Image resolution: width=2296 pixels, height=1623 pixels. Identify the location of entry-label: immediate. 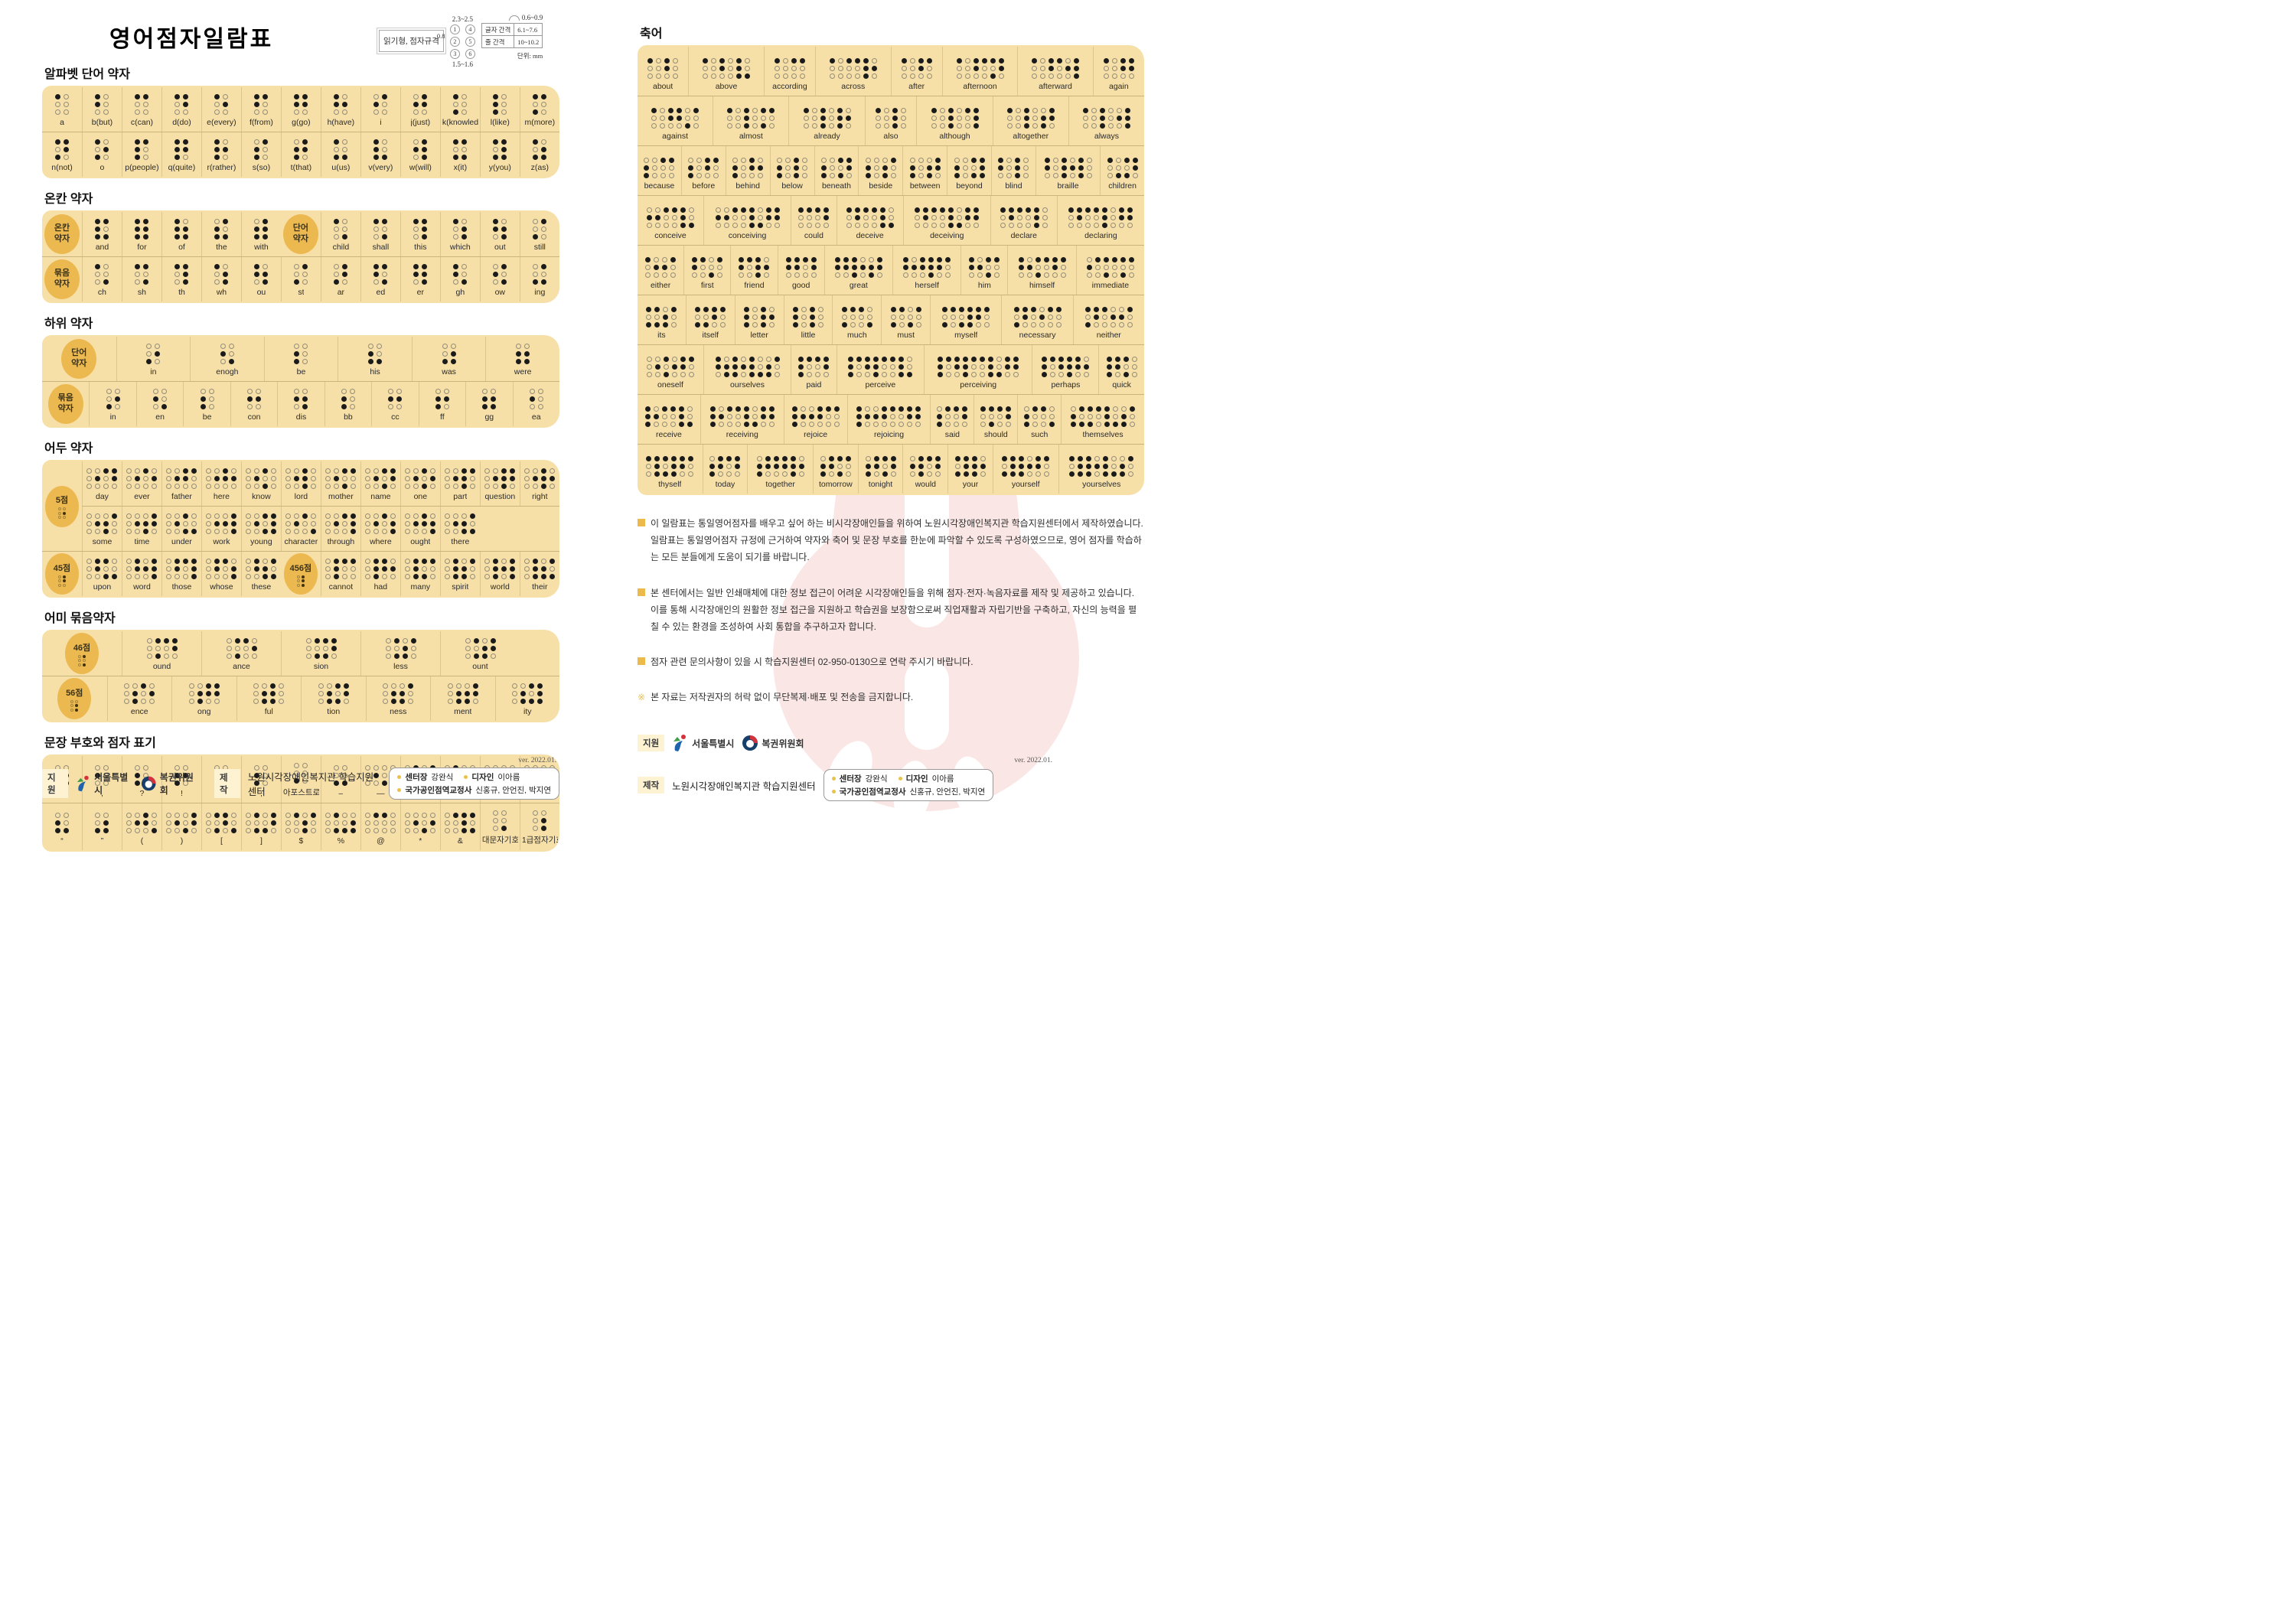
(1110, 285).